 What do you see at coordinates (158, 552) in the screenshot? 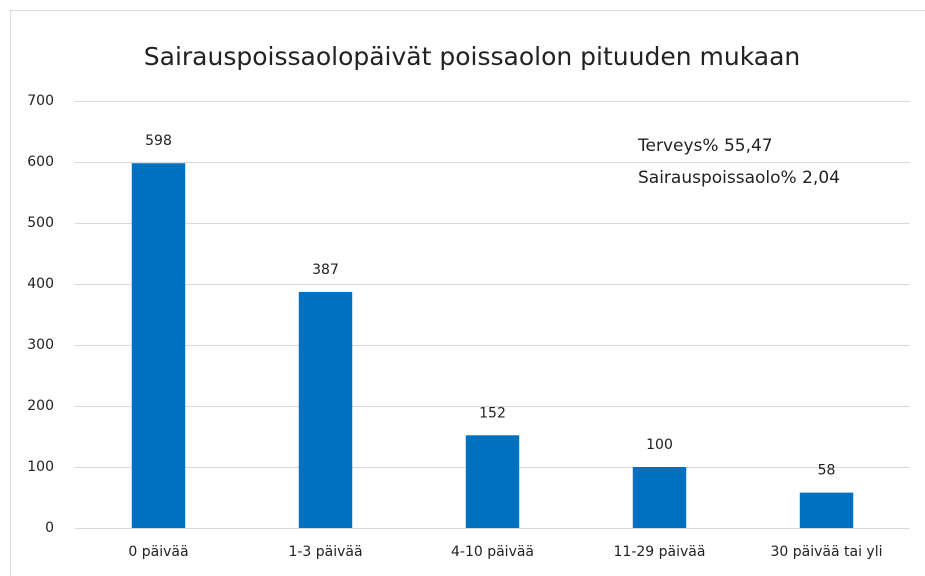
I see `x-tick-label: 0 päivää` at bounding box center [158, 552].